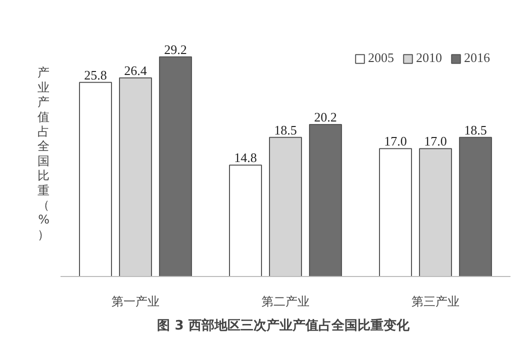  Describe the element at coordinates (286, 301) in the screenshot. I see `x-tick-label: 第二产业` at that location.